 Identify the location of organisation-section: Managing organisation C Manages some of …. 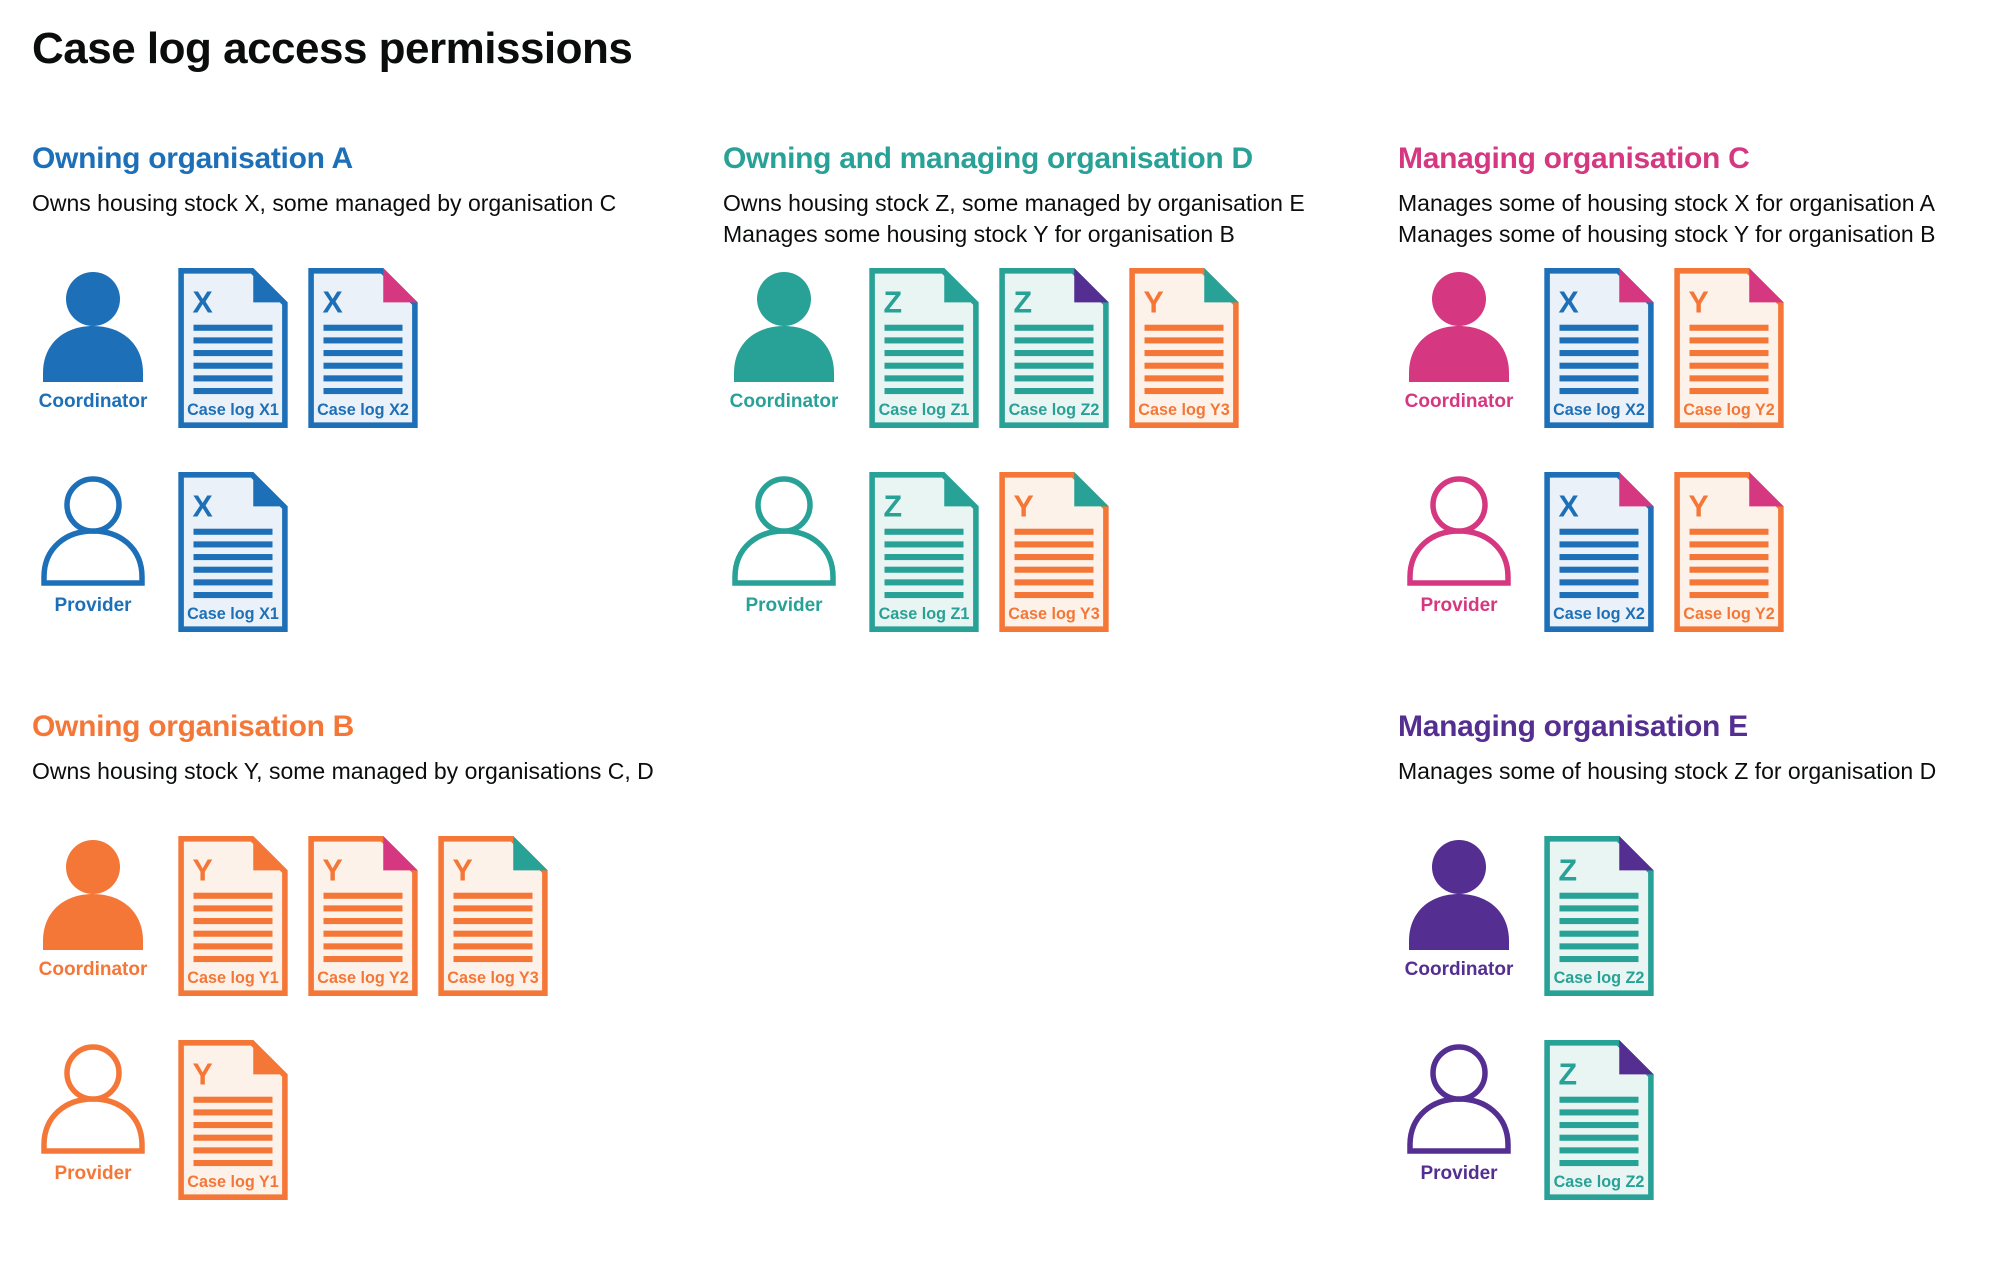
(1693, 387).